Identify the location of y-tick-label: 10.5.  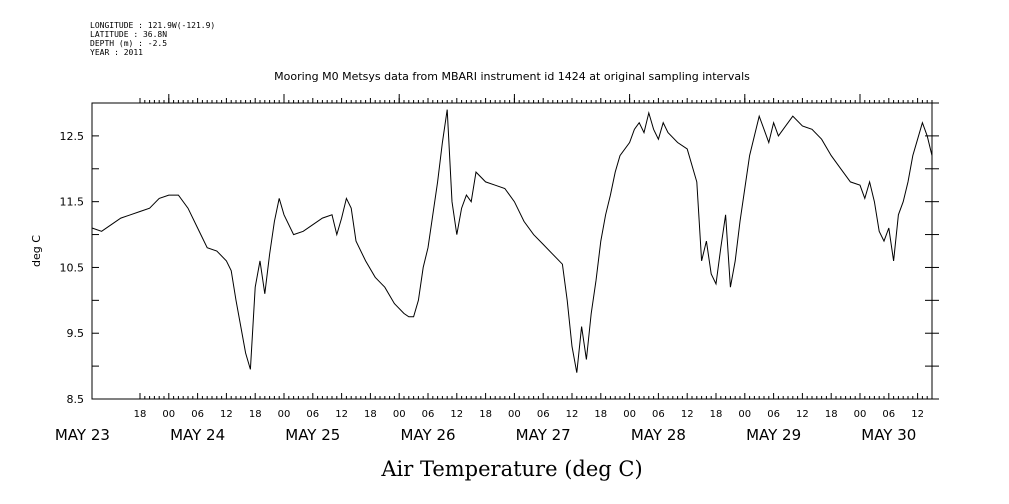
(72, 267).